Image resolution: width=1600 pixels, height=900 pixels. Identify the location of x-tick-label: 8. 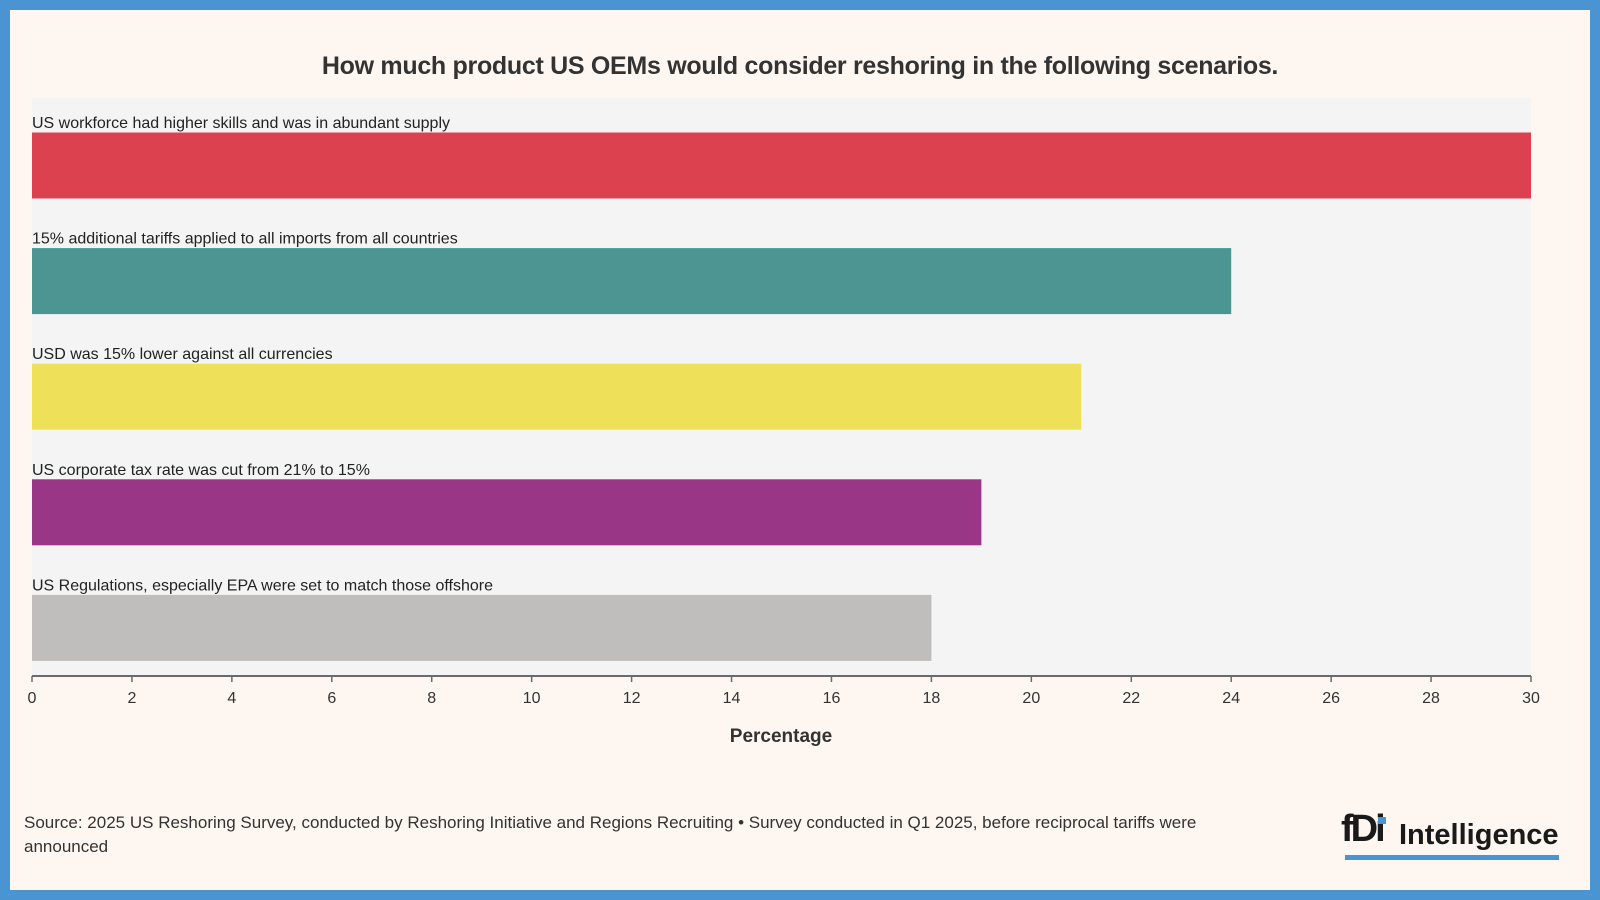
(431, 698).